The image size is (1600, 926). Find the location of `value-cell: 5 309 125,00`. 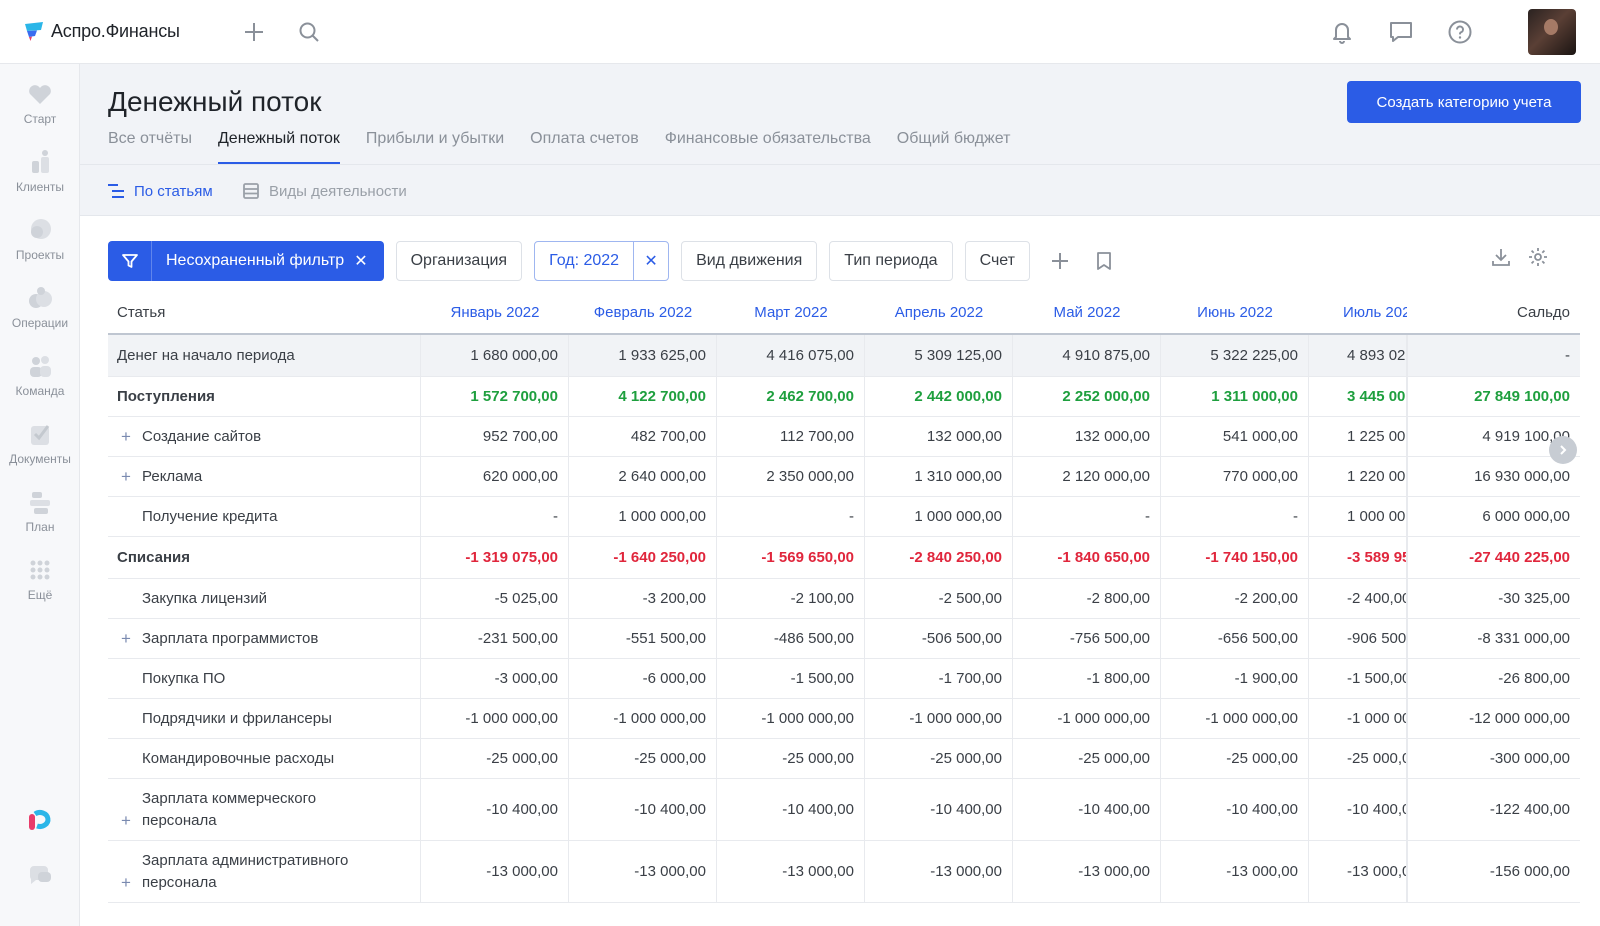

value-cell: 5 309 125,00 is located at coordinates (939, 355).